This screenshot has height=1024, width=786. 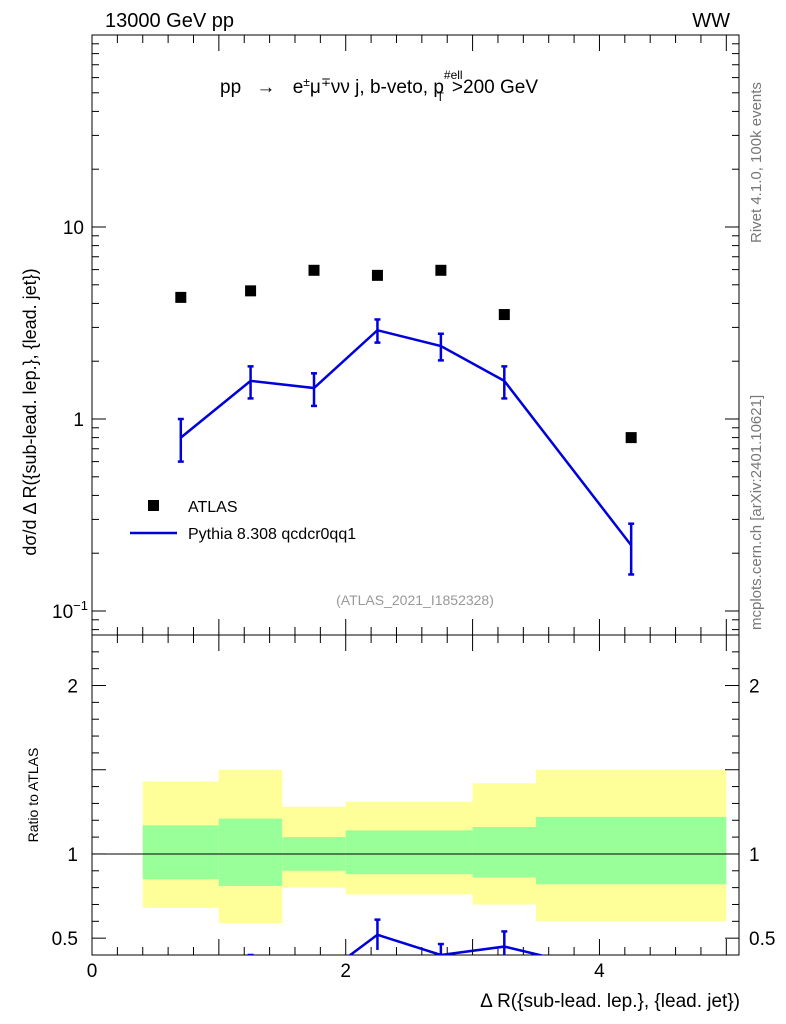 I want to click on process-arrow: →, so click(x=265, y=87).